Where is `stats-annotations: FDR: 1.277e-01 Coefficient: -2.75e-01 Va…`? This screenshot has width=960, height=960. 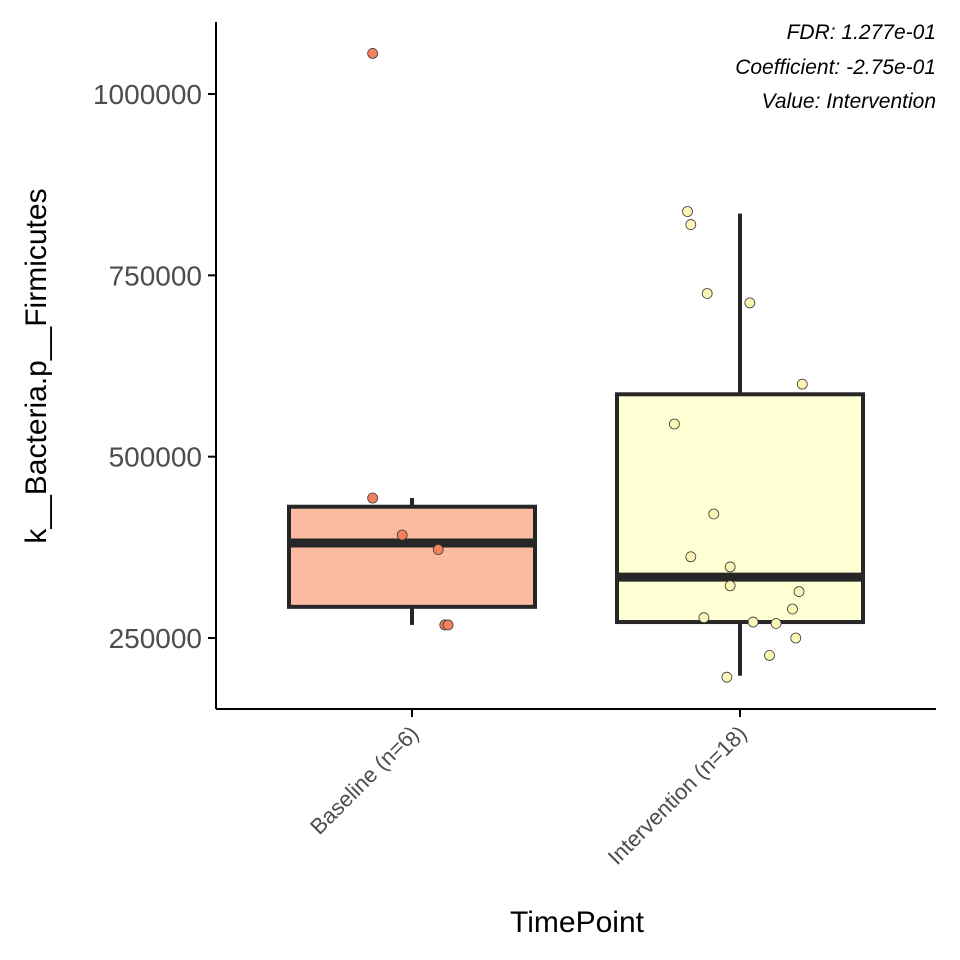
stats-annotations: FDR: 1.277e-01 Coefficient: -2.75e-01 Va… is located at coordinates (835, 67).